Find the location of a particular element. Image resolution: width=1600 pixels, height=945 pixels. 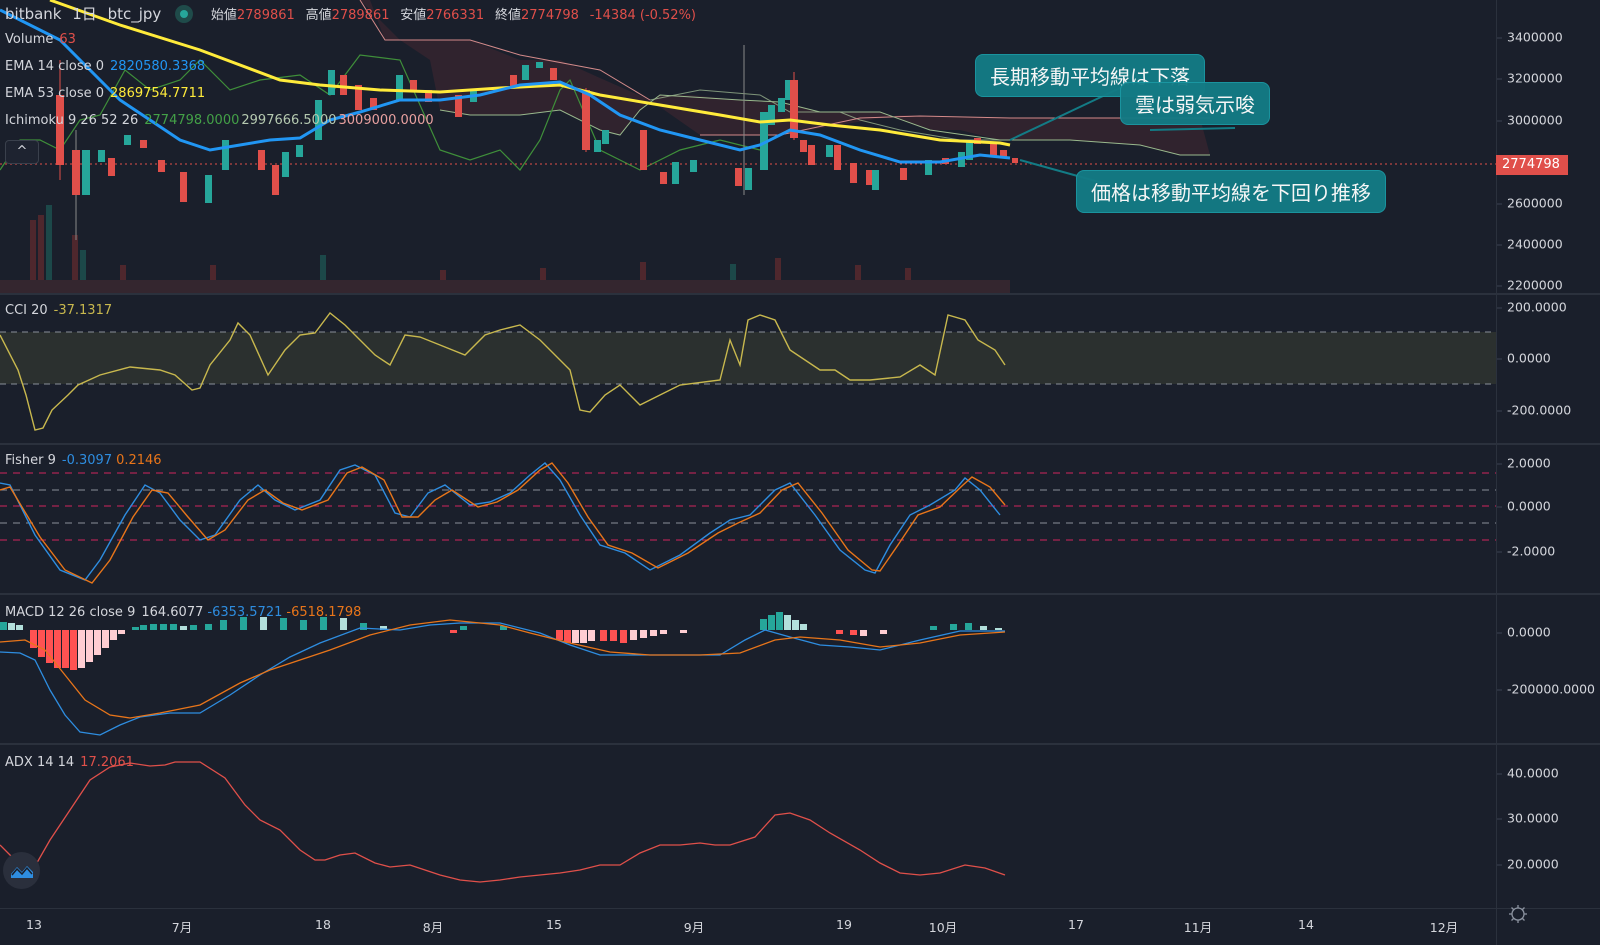

chart-settings-button is located at coordinates (1518, 914).